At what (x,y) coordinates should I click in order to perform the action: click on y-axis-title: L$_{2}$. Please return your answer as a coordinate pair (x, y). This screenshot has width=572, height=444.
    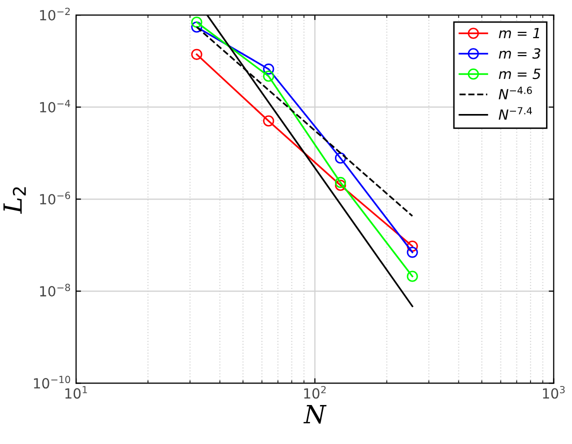
    Looking at the image, I should click on (14, 200).